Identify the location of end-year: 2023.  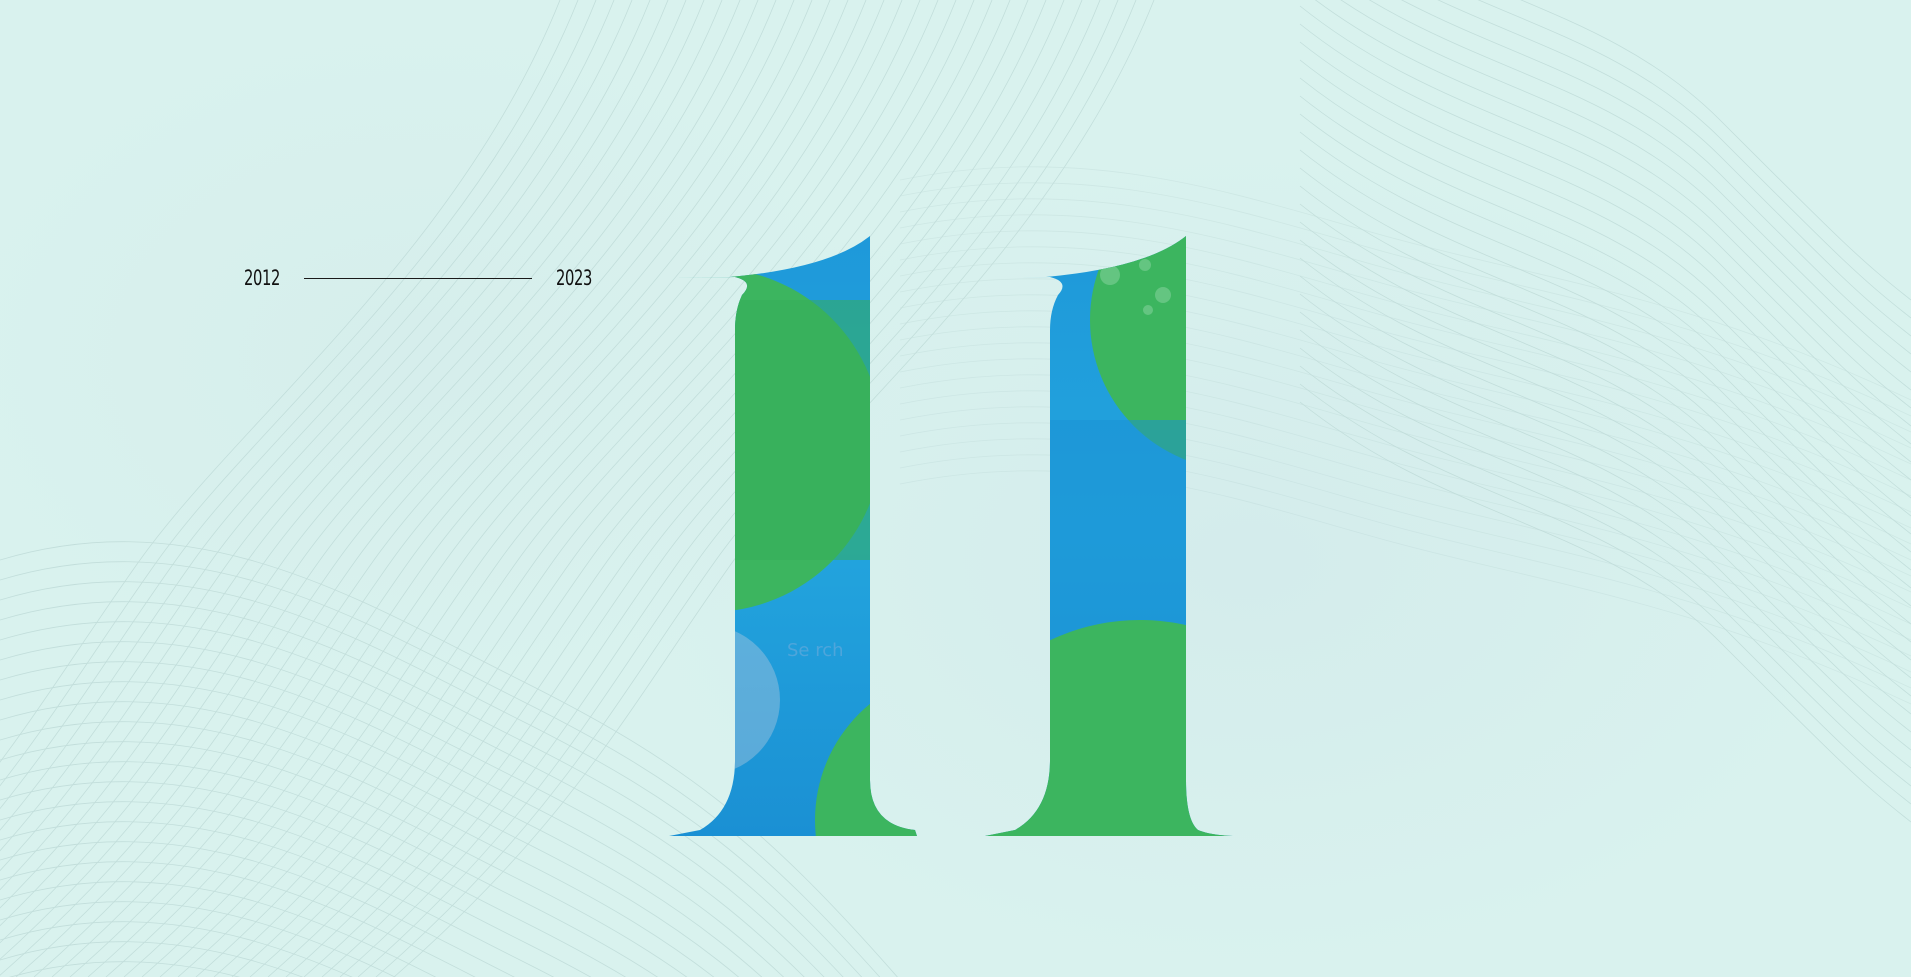
(574, 278).